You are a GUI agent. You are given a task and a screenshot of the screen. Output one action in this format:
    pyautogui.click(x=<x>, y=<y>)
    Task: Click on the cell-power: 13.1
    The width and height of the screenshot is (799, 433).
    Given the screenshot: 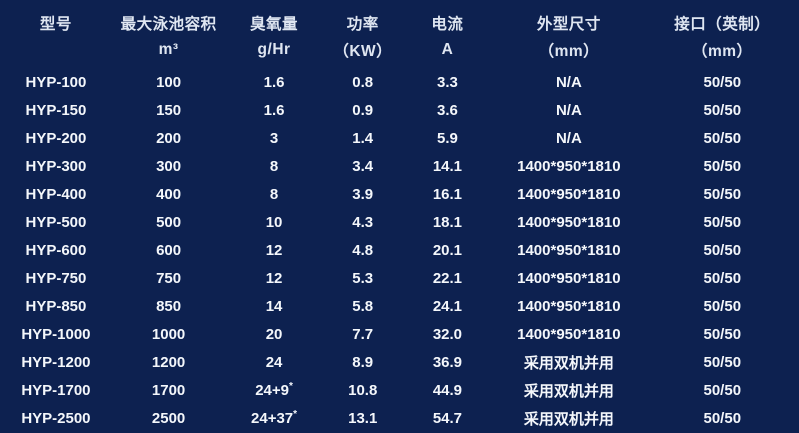 What is the action you would take?
    pyautogui.click(x=363, y=419)
    